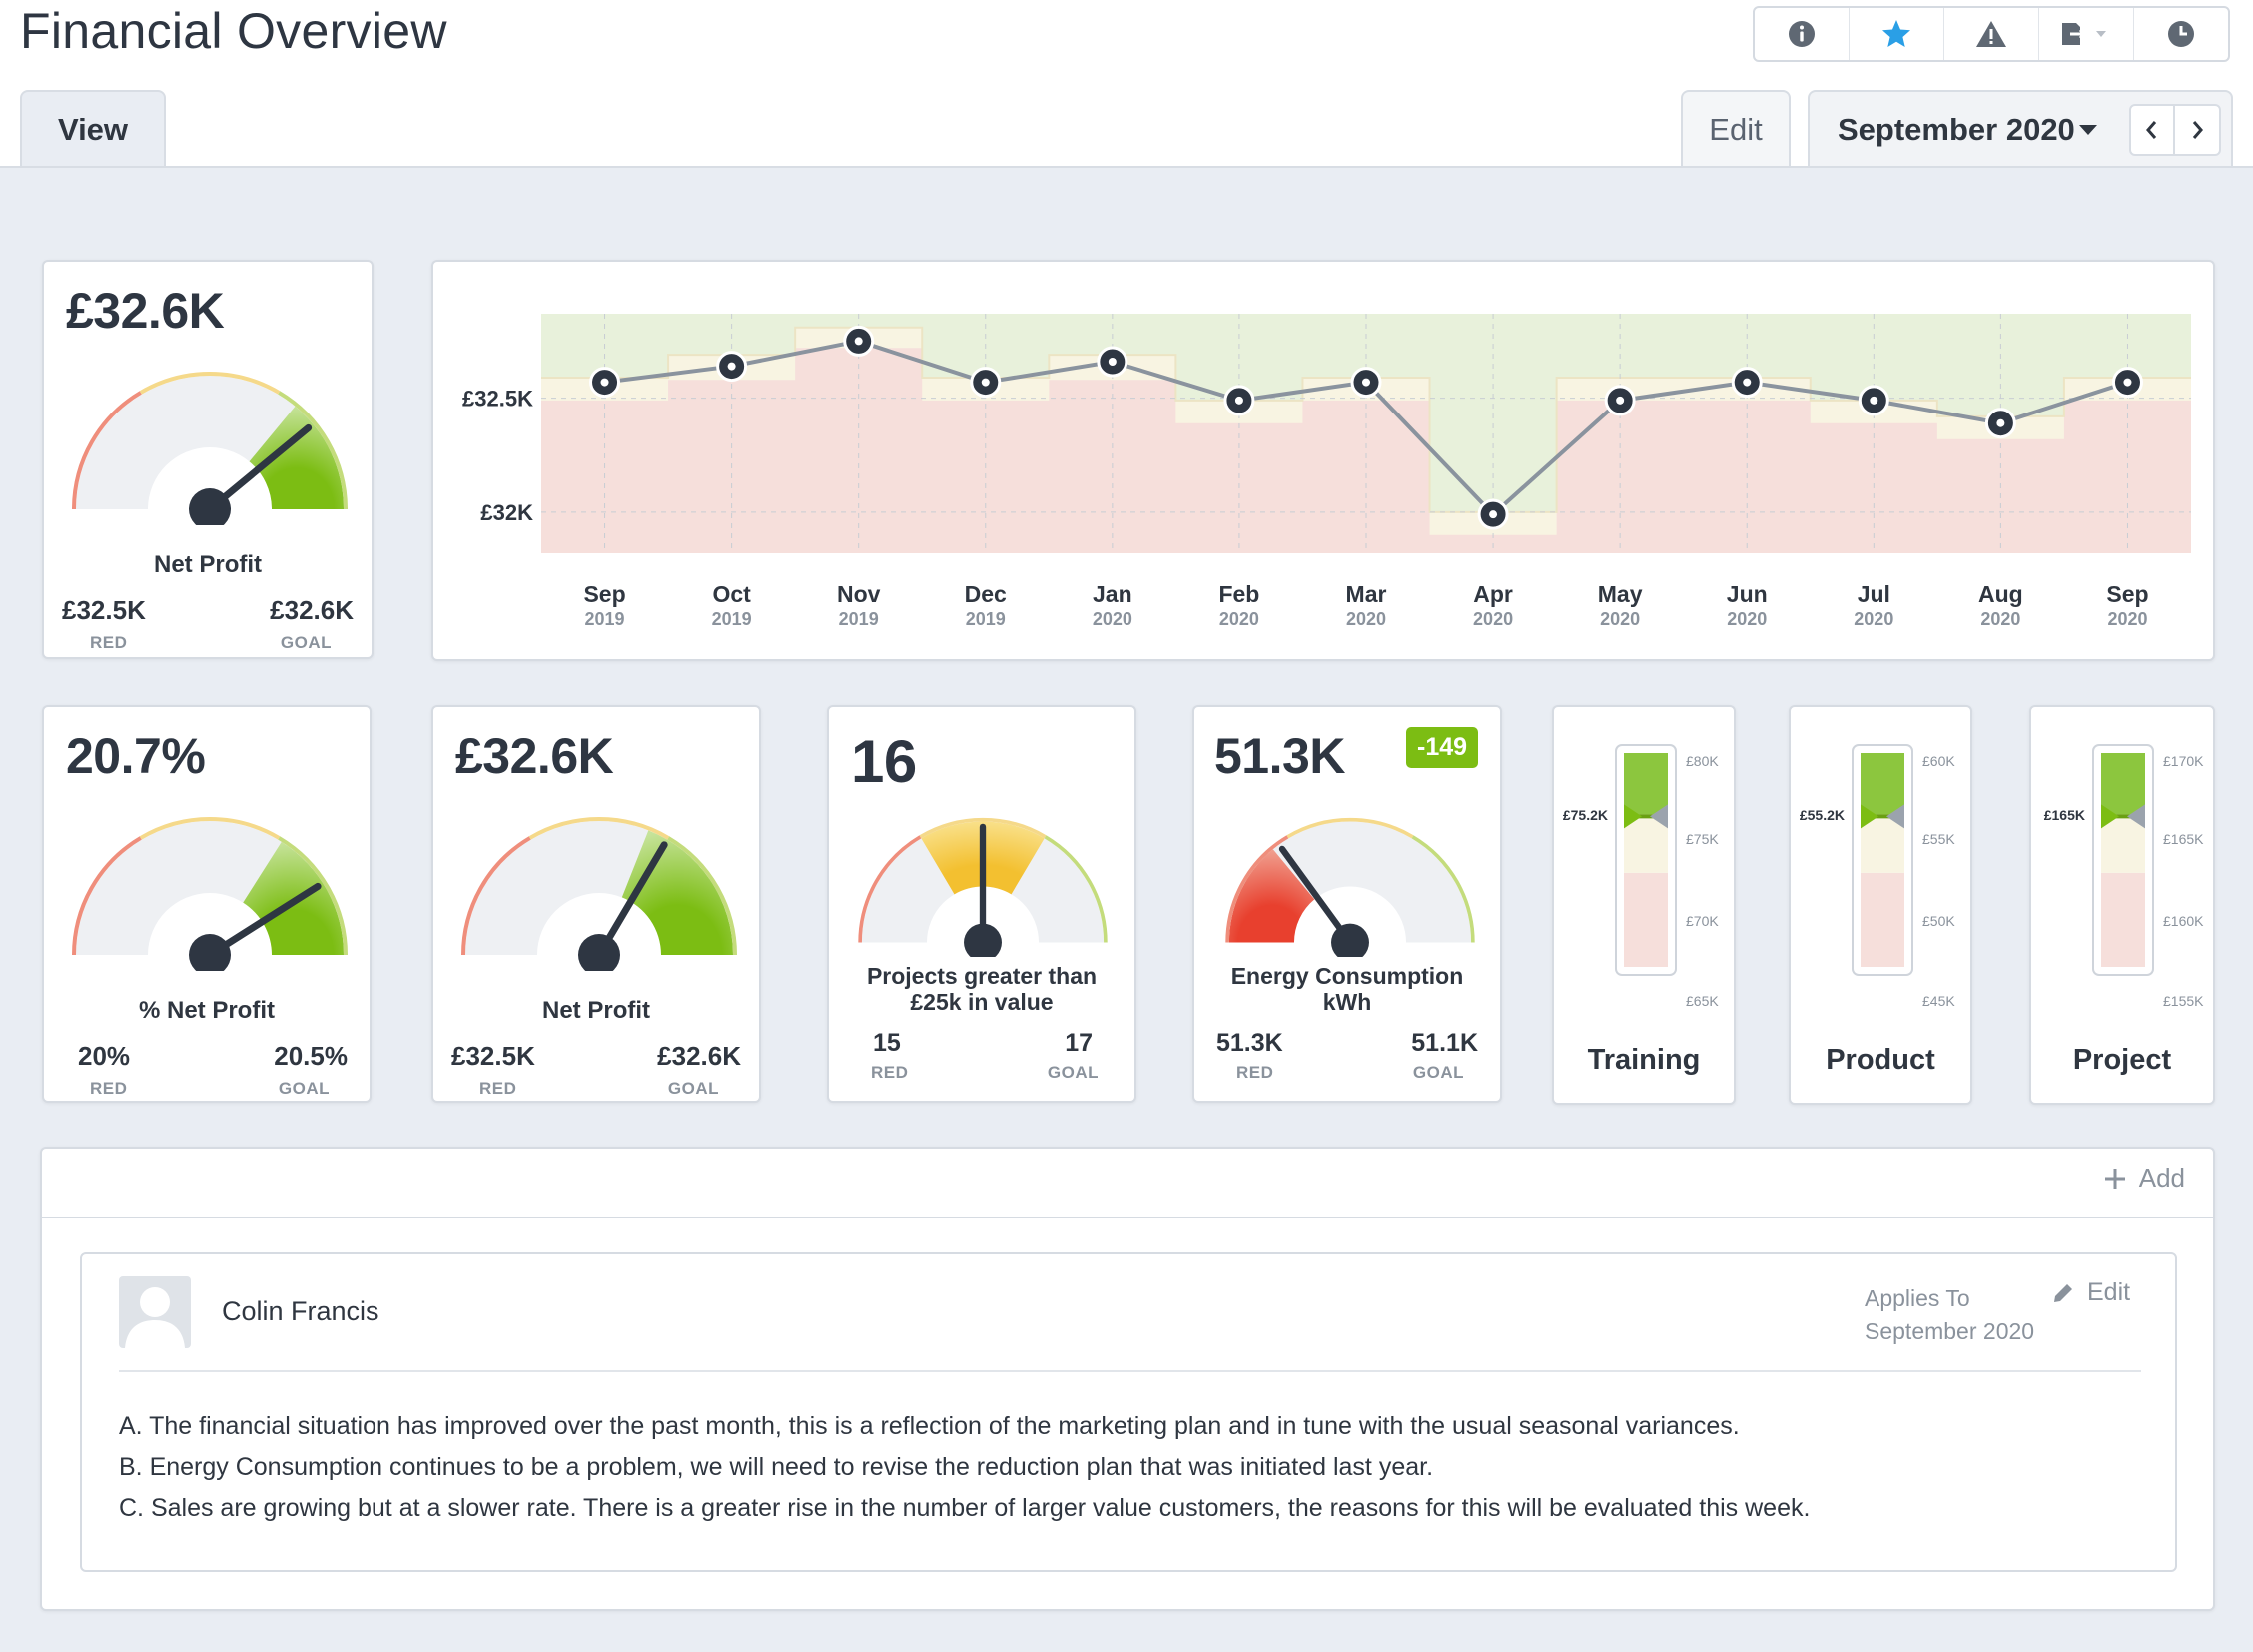  What do you see at coordinates (1950, 1315) in the screenshot?
I see `applies-to: Applies To September 2020` at bounding box center [1950, 1315].